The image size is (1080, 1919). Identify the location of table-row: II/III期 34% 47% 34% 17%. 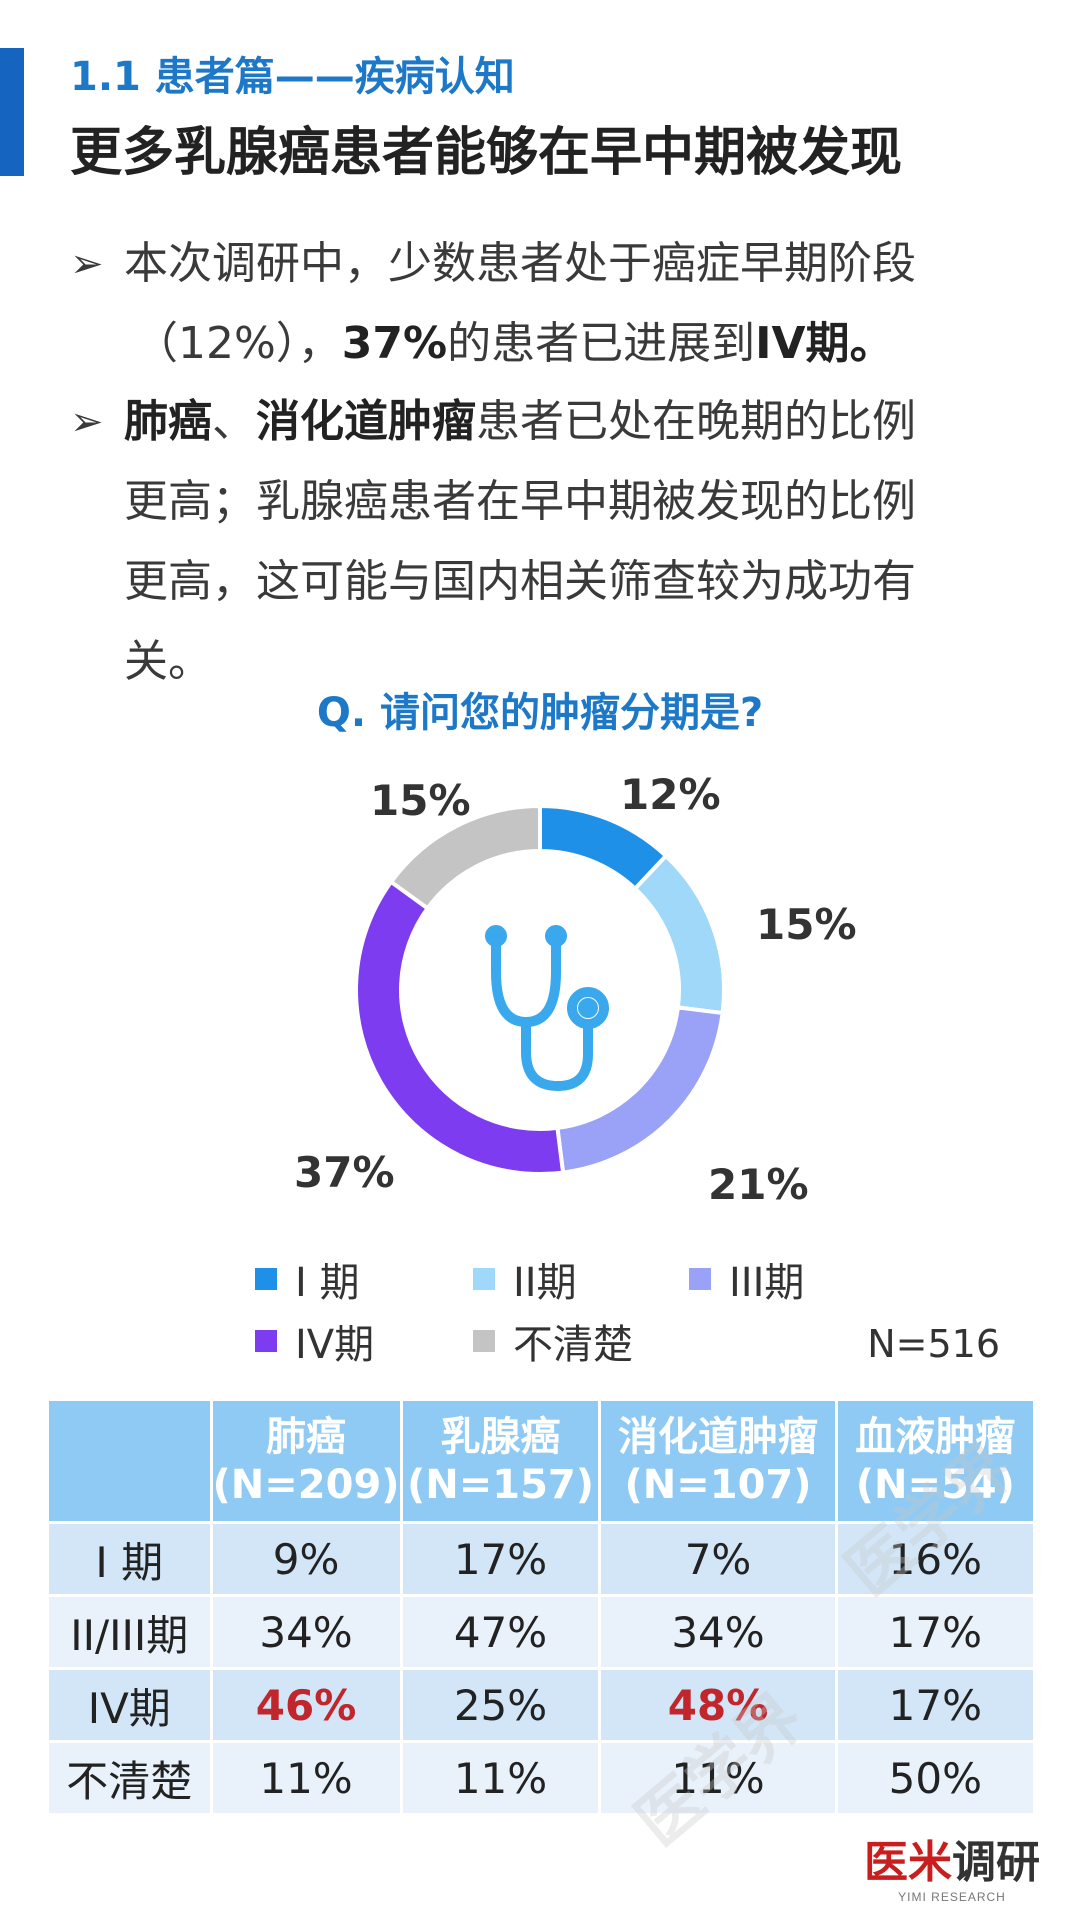
(541, 1632).